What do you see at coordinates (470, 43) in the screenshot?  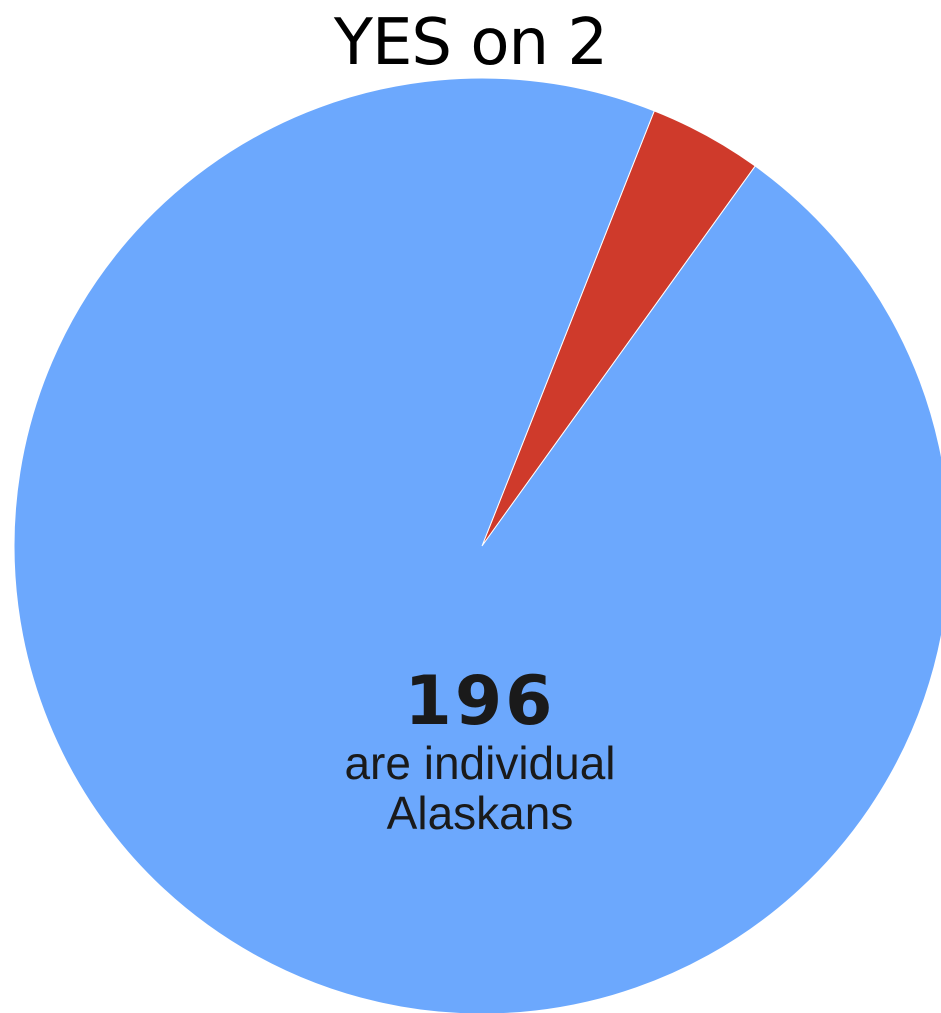 I see `chart-title: YES on 2` at bounding box center [470, 43].